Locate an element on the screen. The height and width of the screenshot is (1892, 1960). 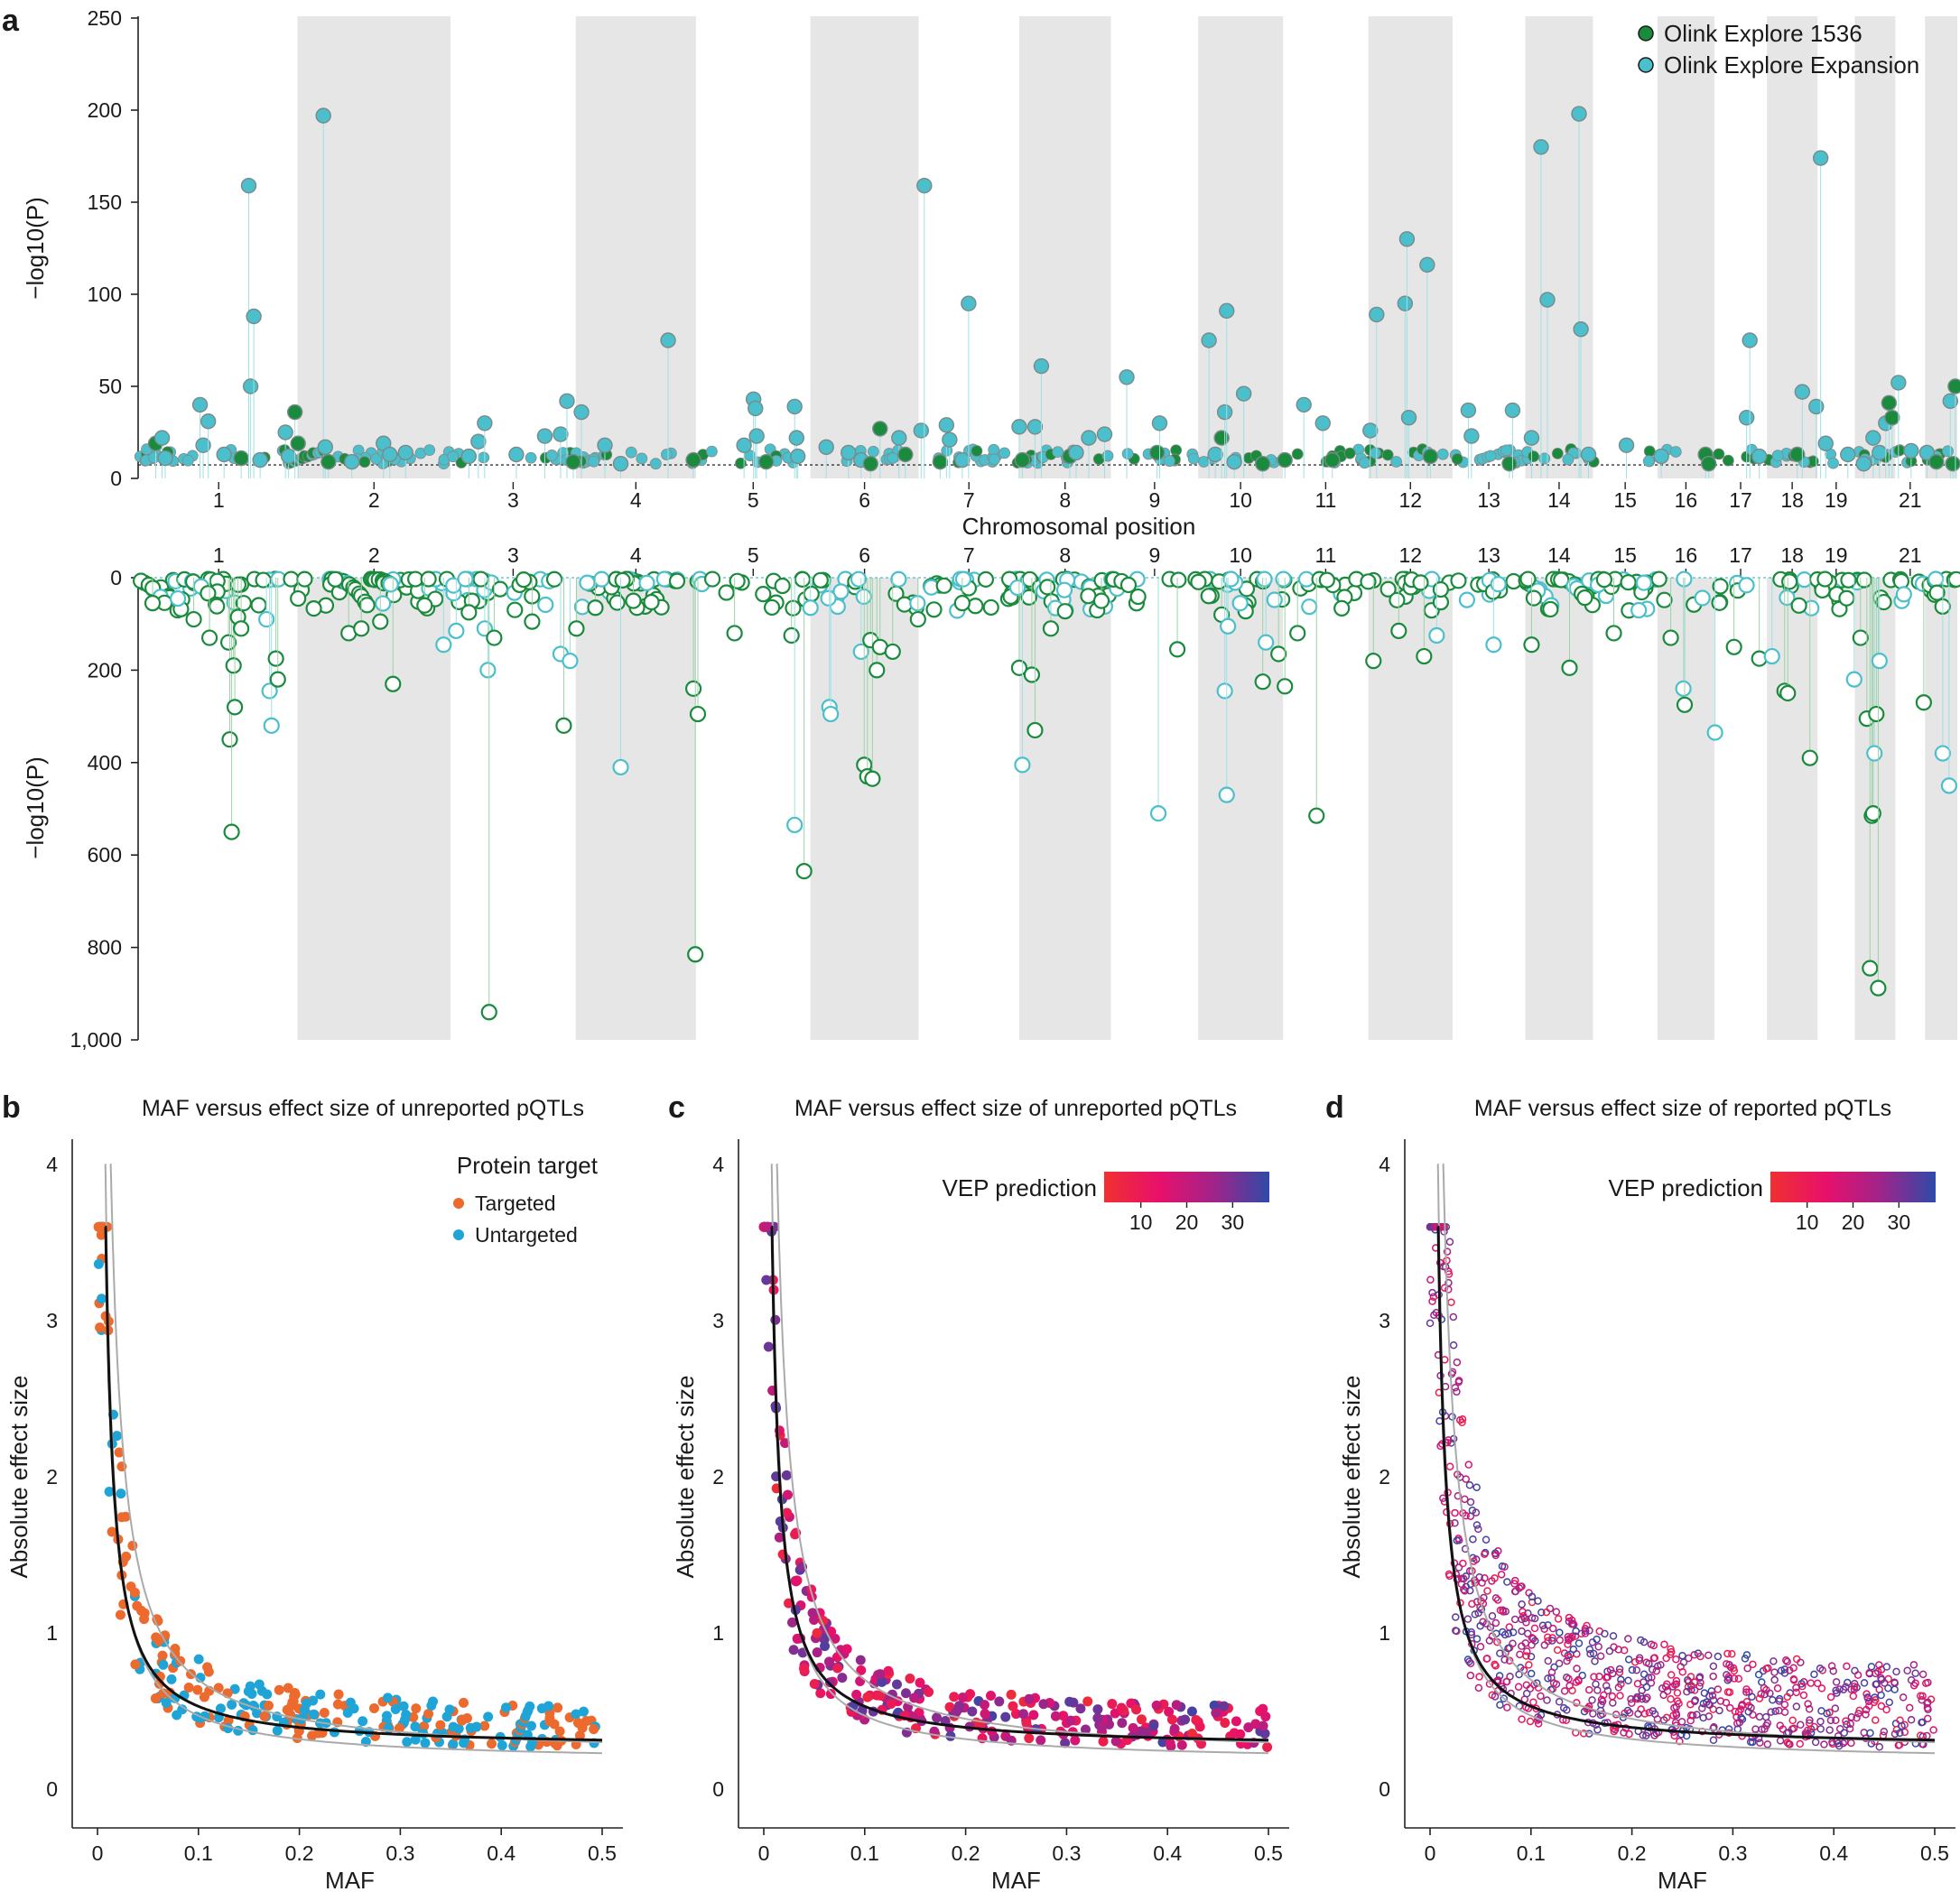
panel-letter-c: c is located at coordinates (676, 1108).